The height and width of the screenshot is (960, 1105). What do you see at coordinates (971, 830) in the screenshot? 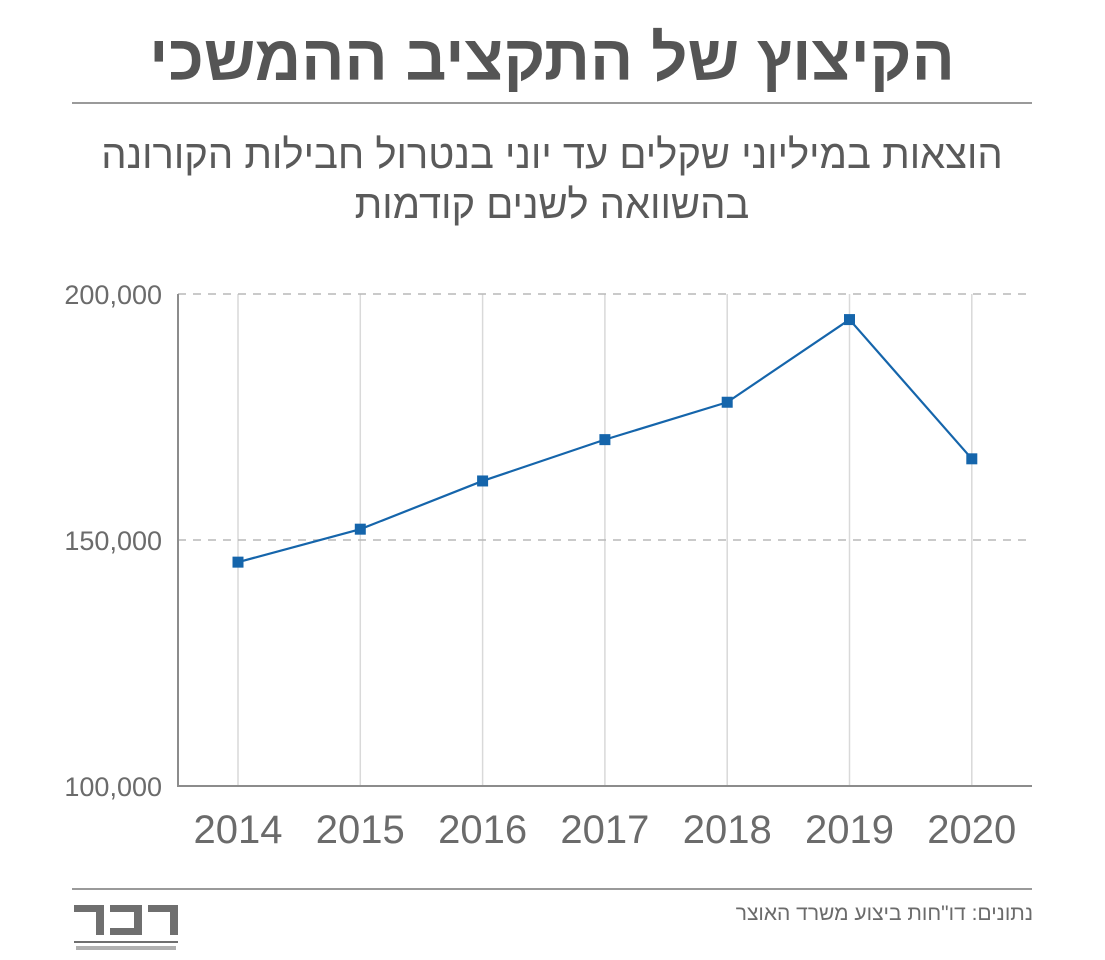
I see `x-tick-label: 2020` at bounding box center [971, 830].